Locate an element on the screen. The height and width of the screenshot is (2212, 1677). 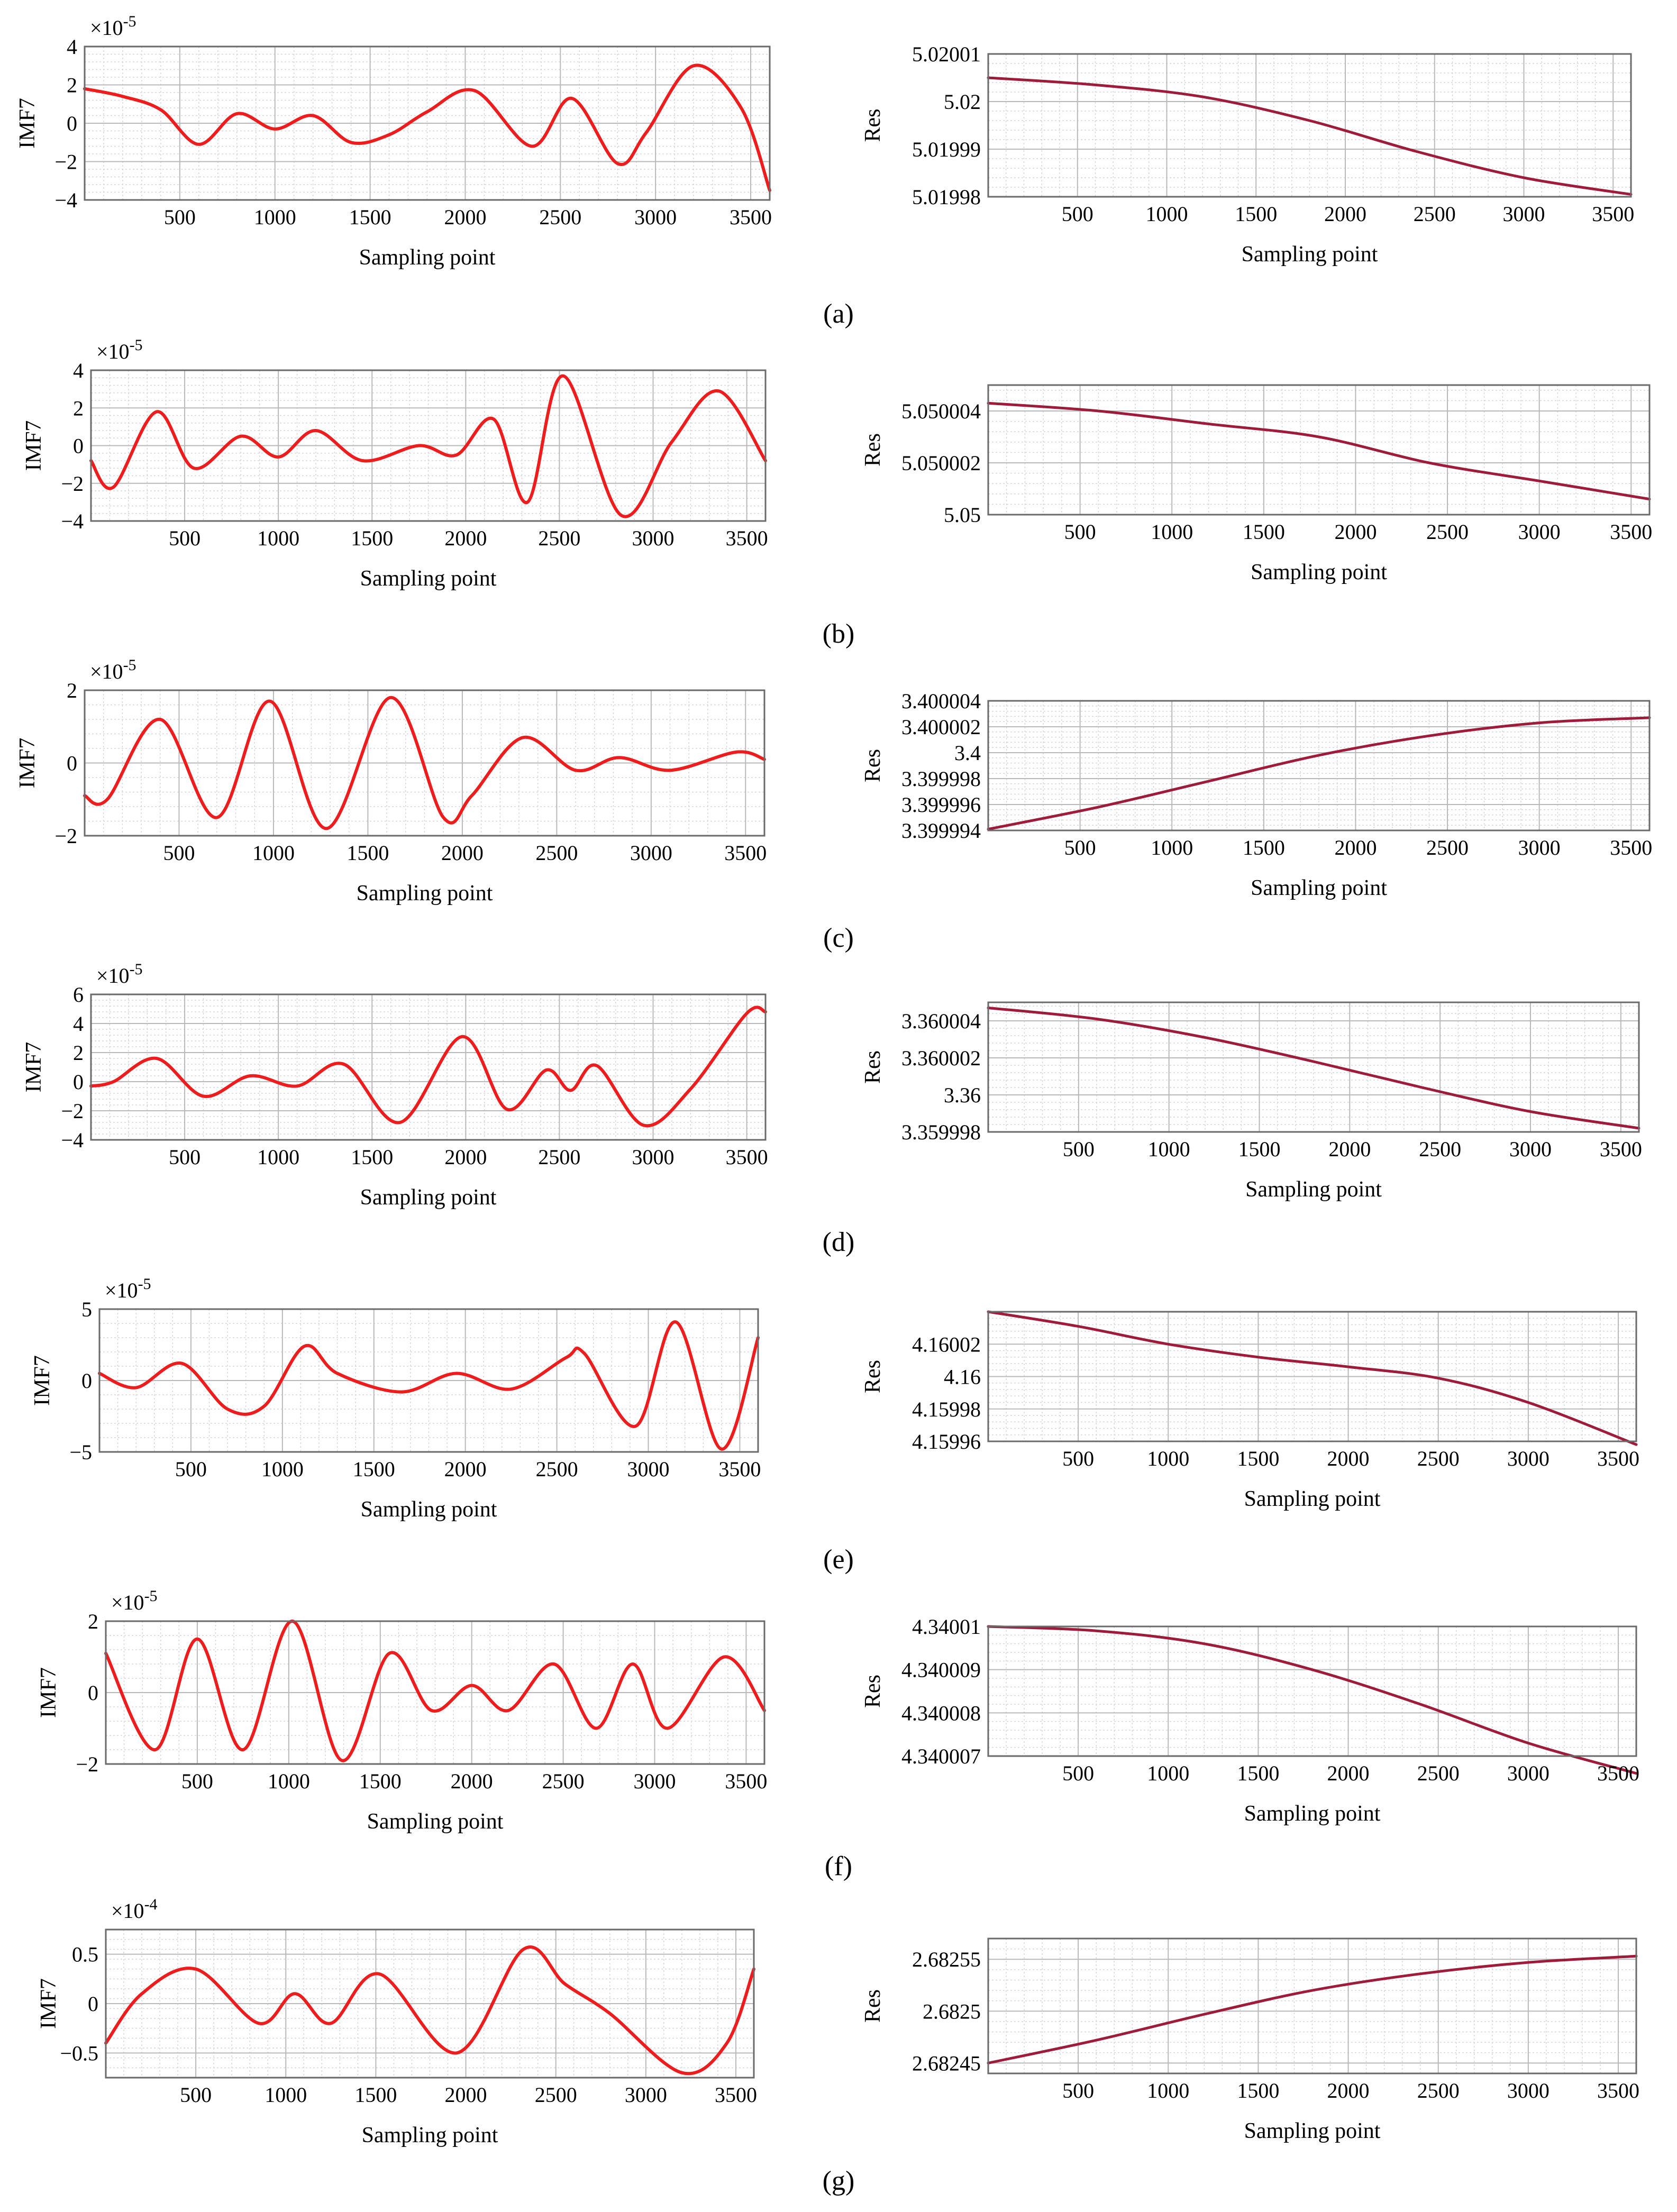
y-axis-label: IMF7 is located at coordinates (27, 763).